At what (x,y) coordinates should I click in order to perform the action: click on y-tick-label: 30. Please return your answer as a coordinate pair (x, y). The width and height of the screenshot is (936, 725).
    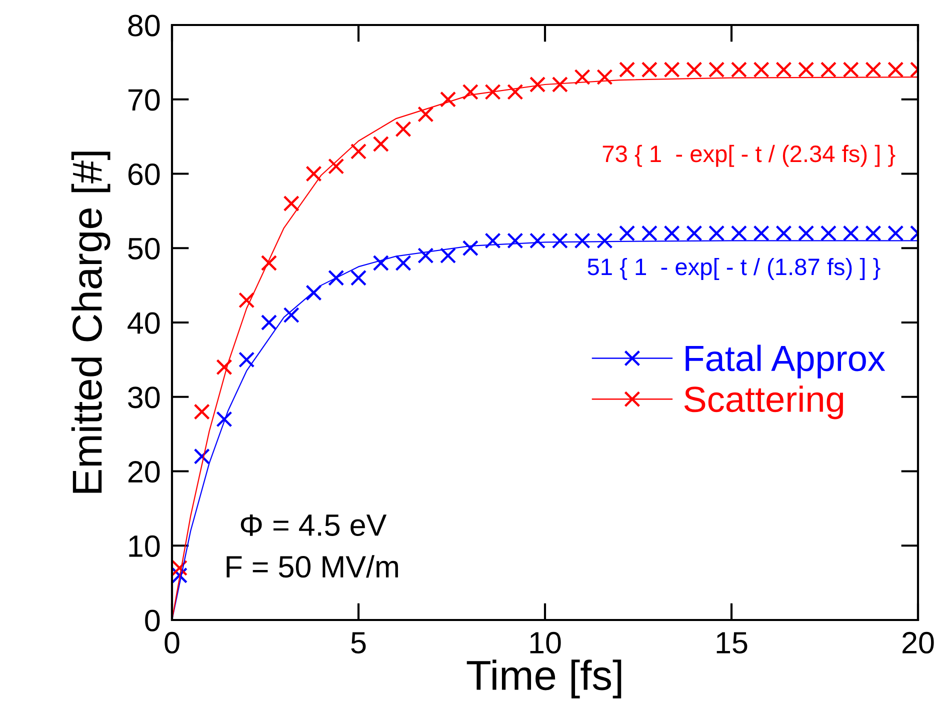
    Looking at the image, I should click on (144, 397).